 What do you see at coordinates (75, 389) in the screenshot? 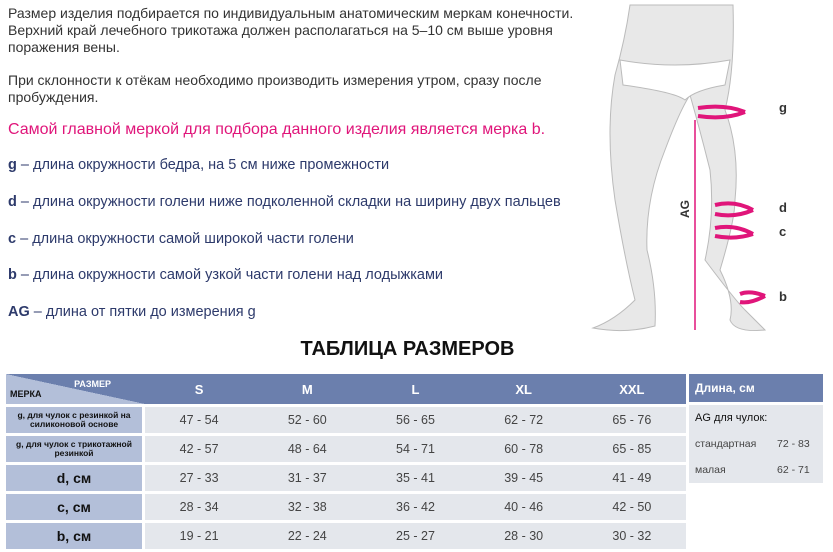
I see `corner-cell: РАЗМЕР МЕРКА` at bounding box center [75, 389].